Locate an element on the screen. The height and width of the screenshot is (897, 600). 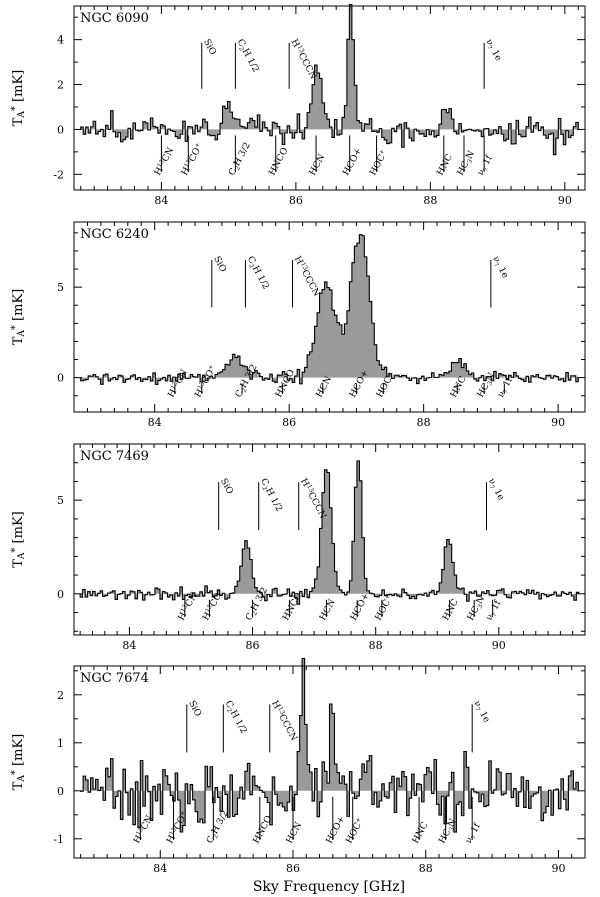
y-tick-label: -2 is located at coordinates (58, 174).